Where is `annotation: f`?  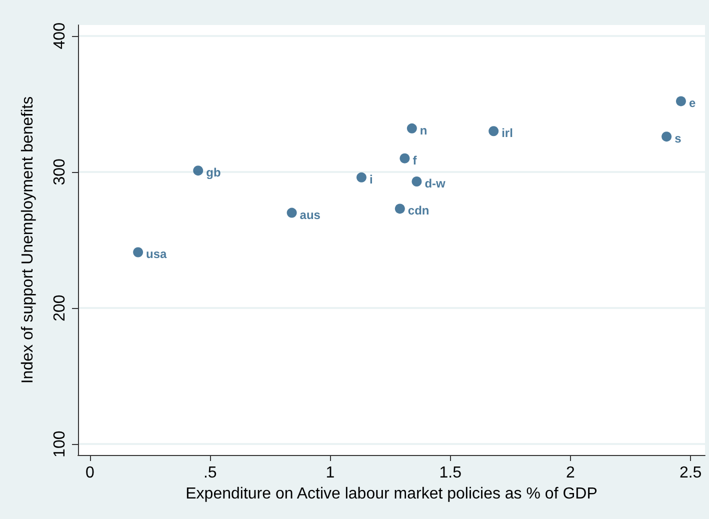 annotation: f is located at coordinates (415, 160).